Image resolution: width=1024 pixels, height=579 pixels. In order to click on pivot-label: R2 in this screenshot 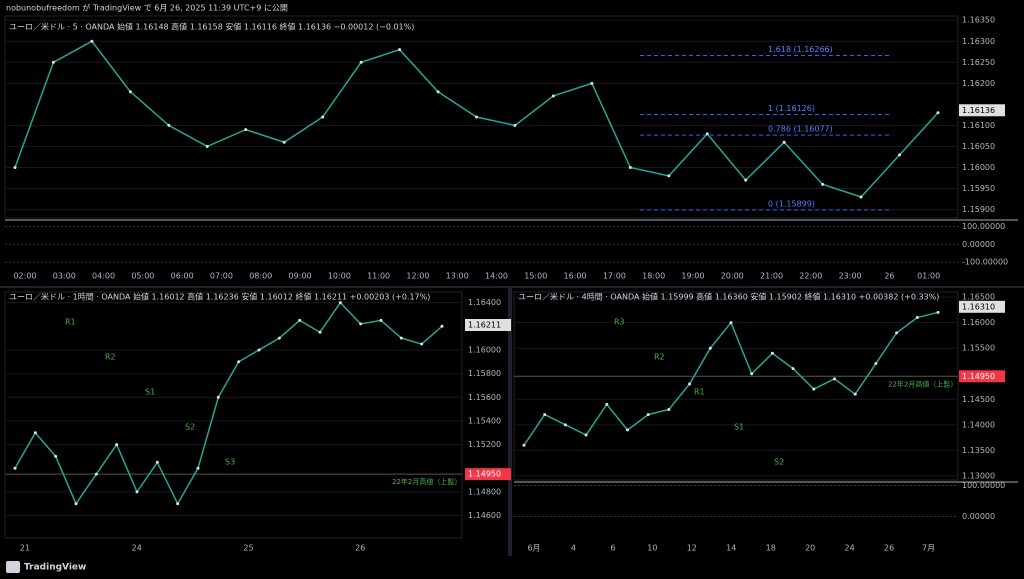, I will do `click(110, 357)`.